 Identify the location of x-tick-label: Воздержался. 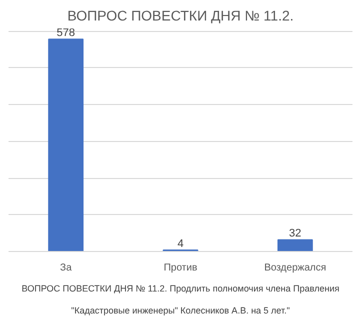
(295, 268).